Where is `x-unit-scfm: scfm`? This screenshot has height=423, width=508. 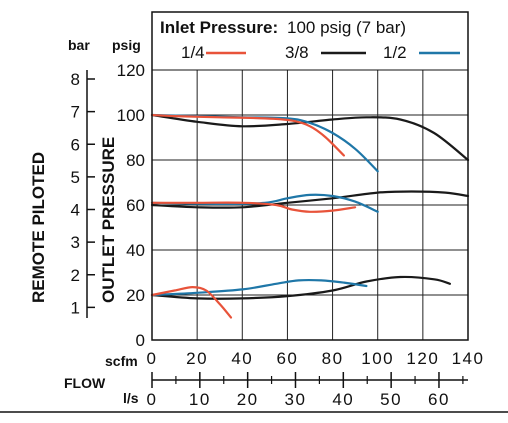
x-unit-scfm: scfm is located at coordinates (121, 361).